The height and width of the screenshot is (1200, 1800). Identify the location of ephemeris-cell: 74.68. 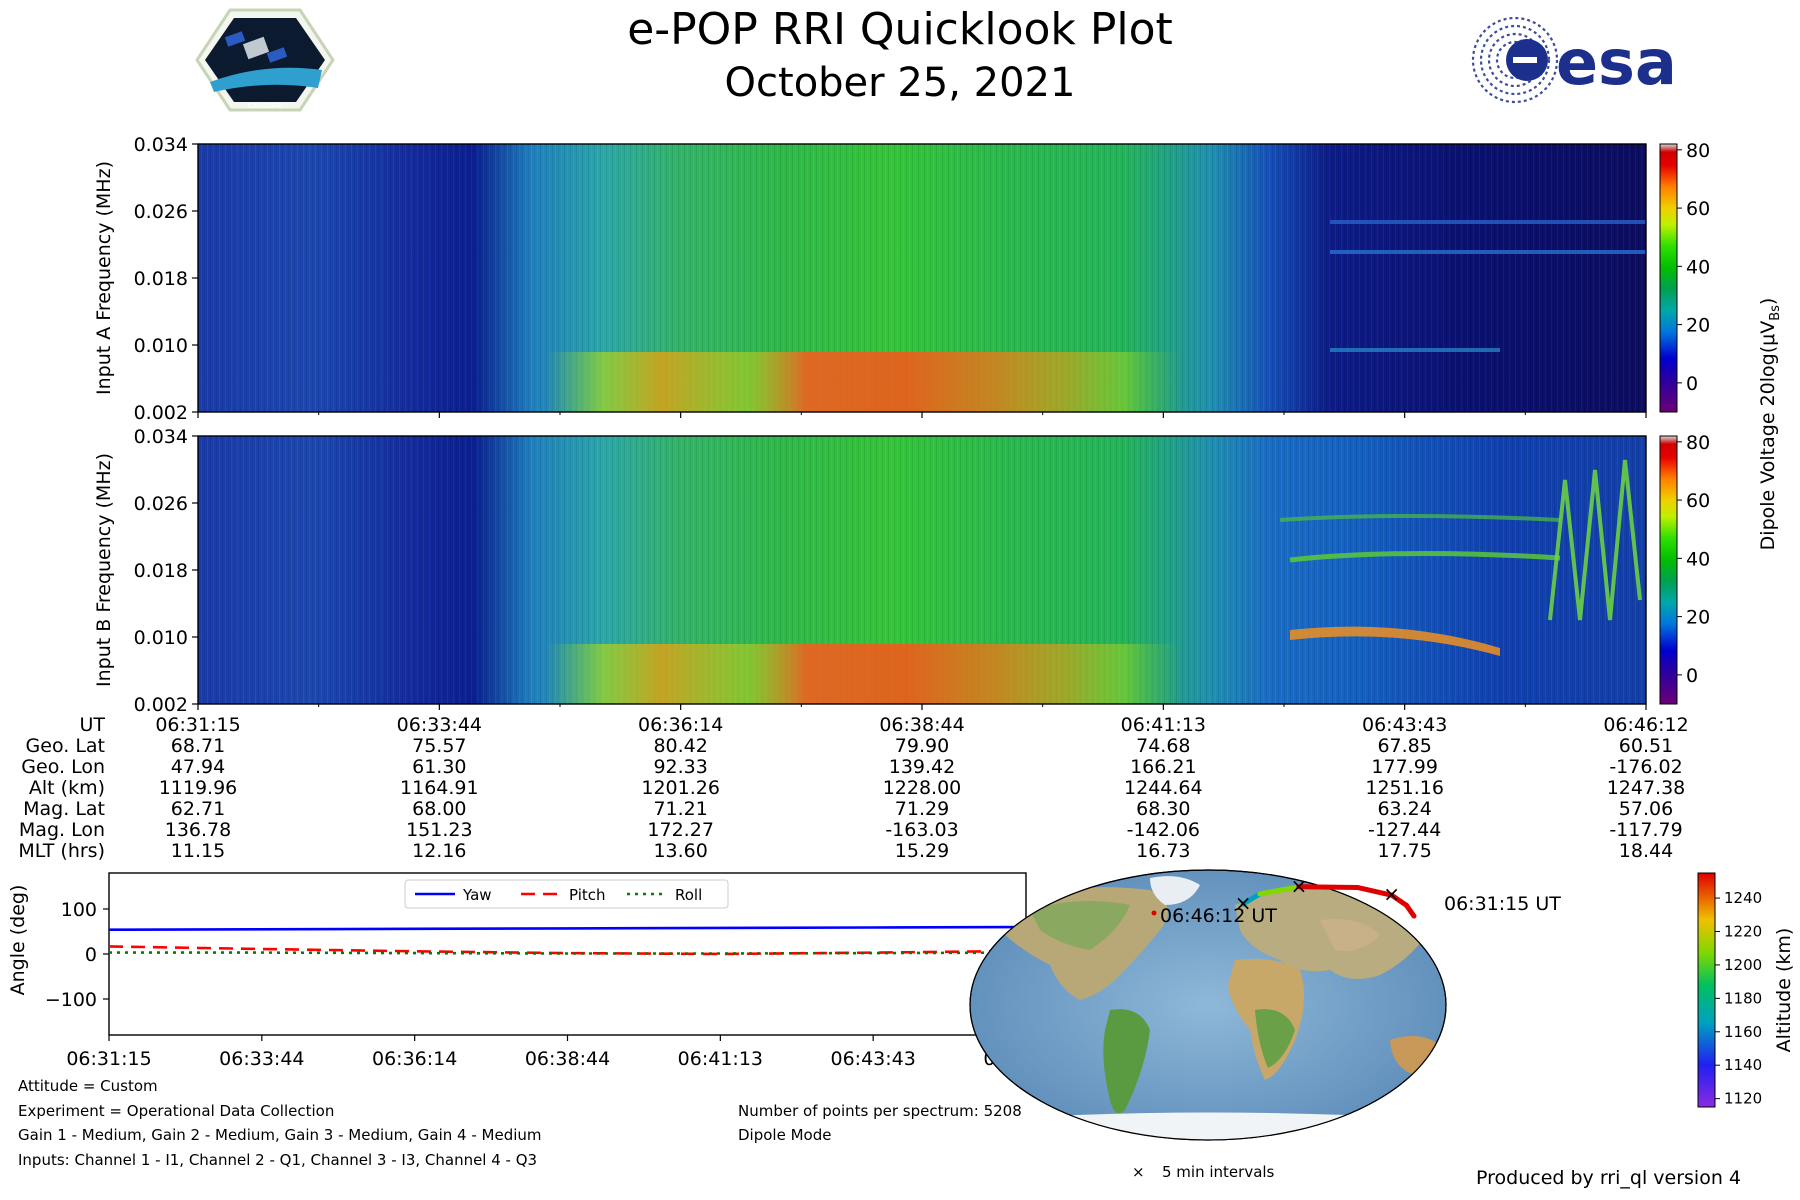
(1163, 746).